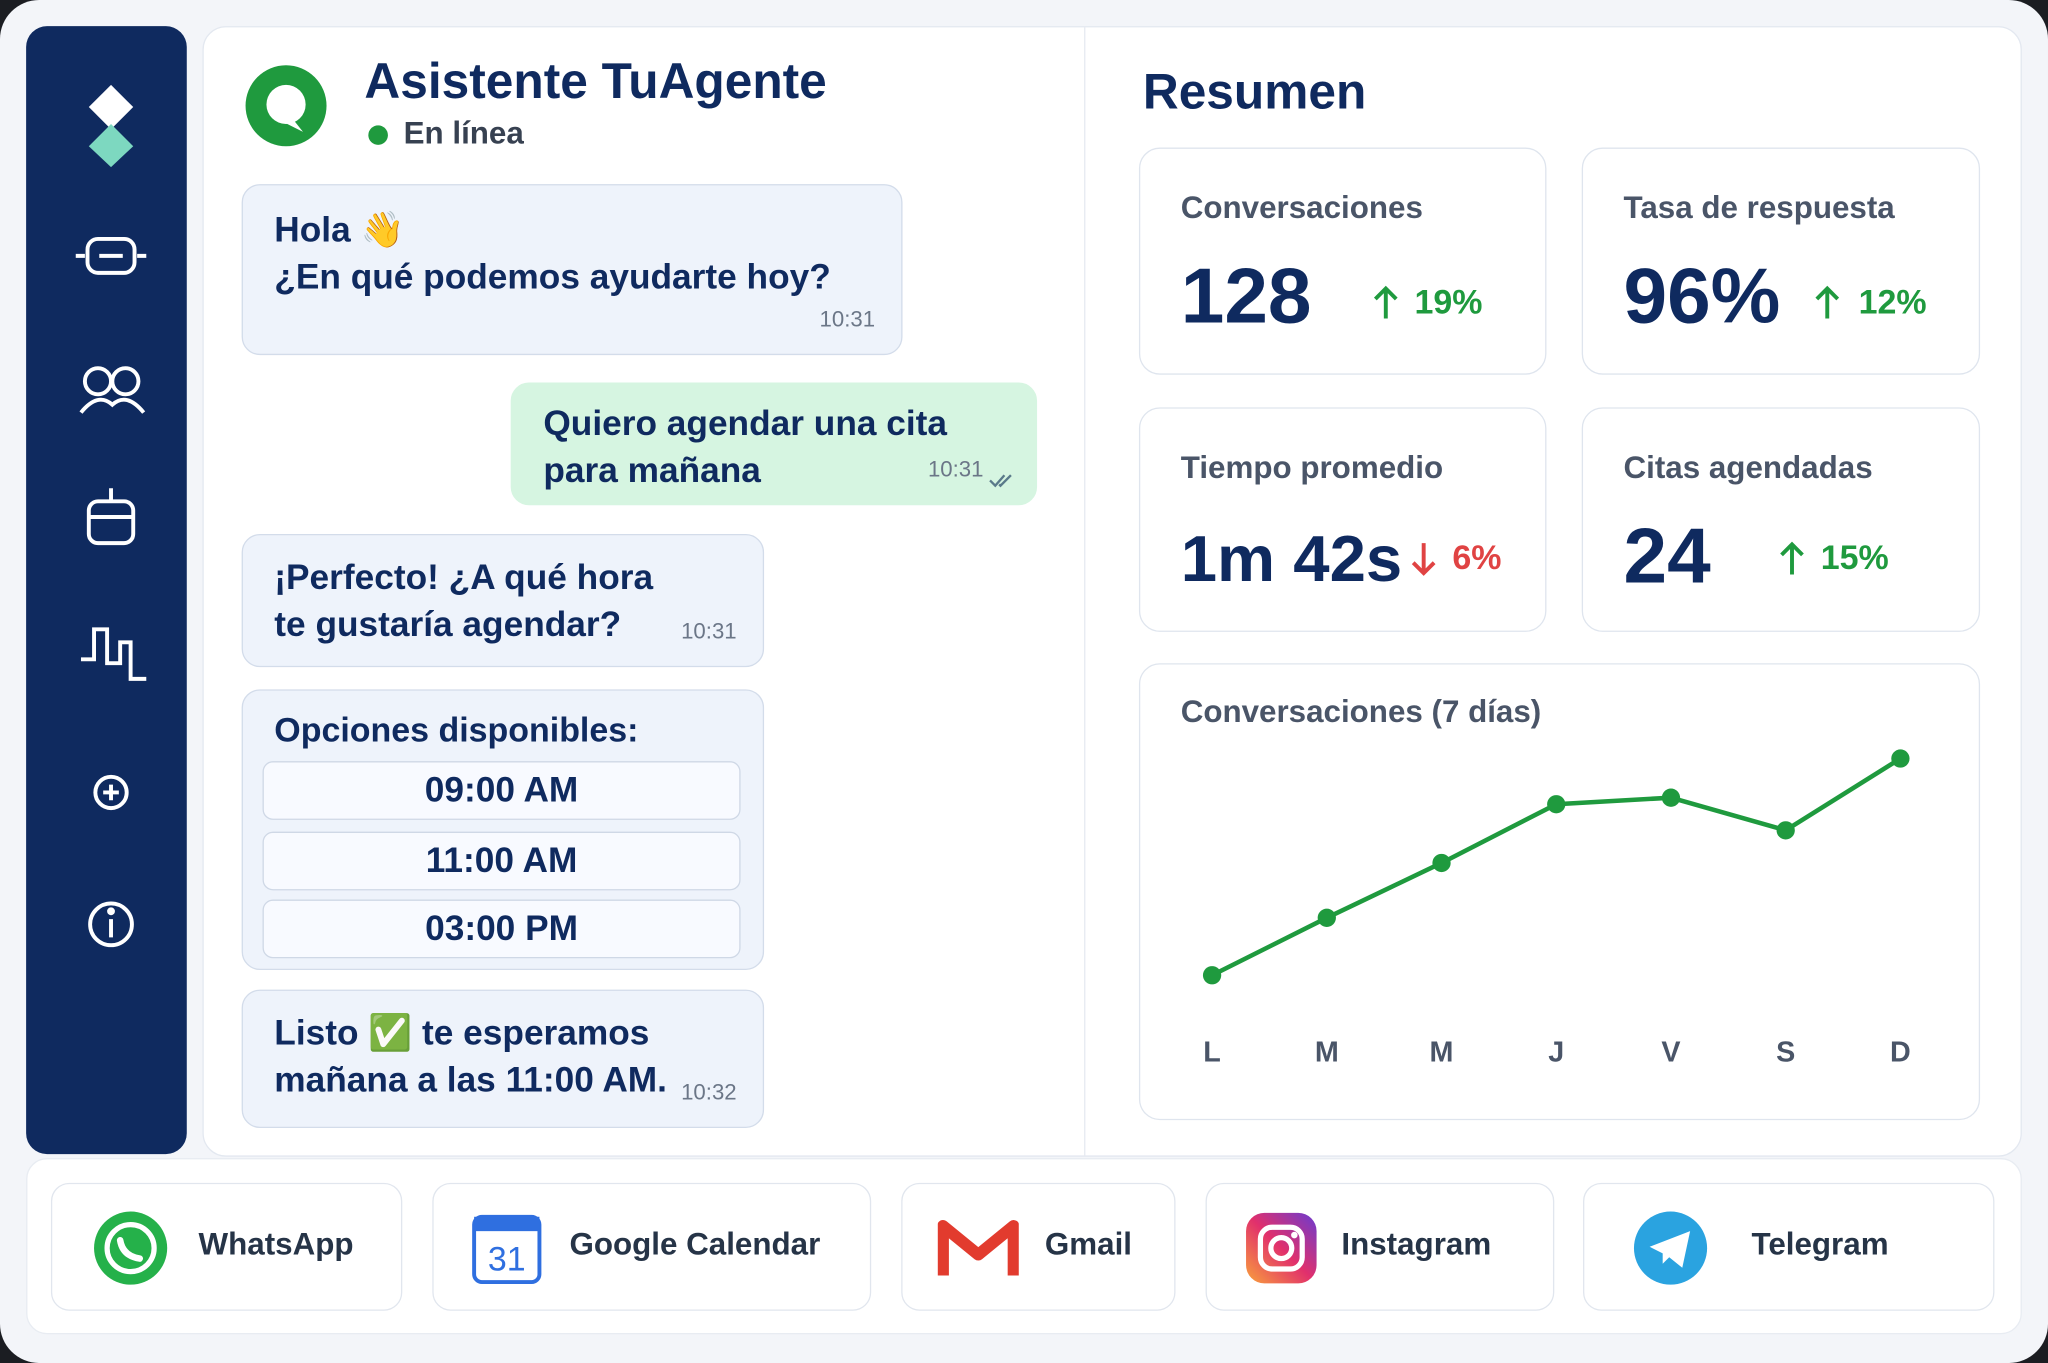  Describe the element at coordinates (1312, 468) in the screenshot. I see `stat-label: Tiempo promedio` at that location.